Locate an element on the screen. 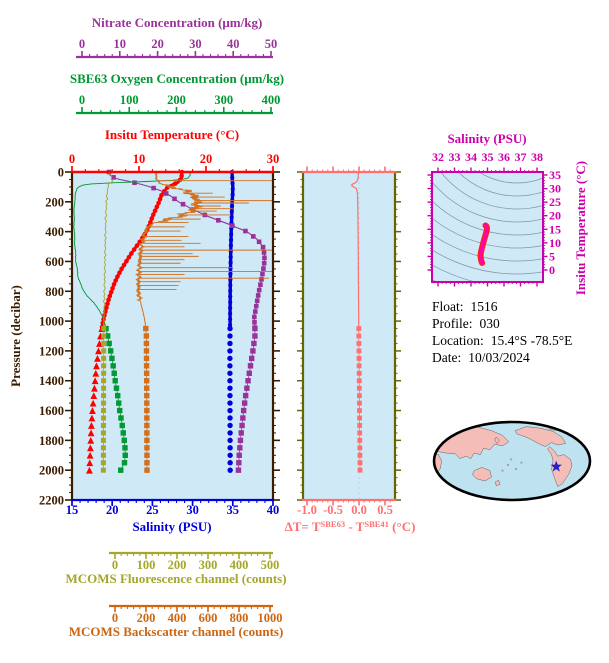 This screenshot has height=663, width=609. tick-label: 1200 is located at coordinates (51, 351).